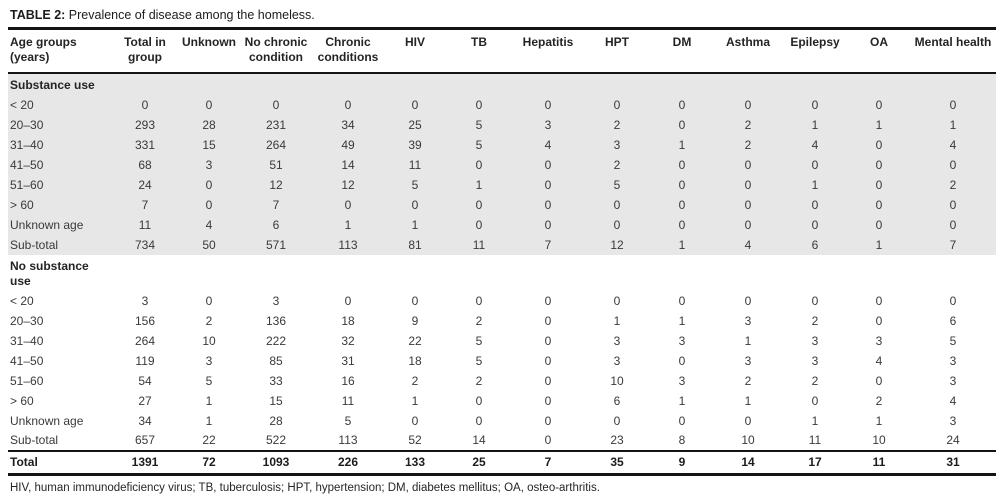  Describe the element at coordinates (209, 52) in the screenshot. I see `column-header-unknown: Unknown` at that location.